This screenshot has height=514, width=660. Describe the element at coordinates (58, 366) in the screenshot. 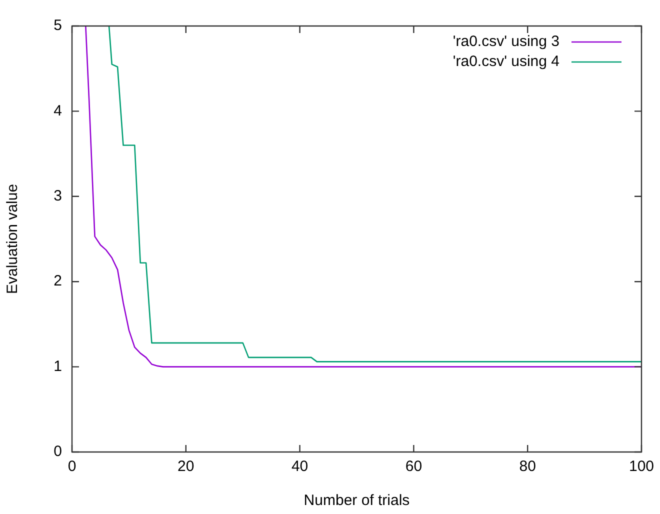

I see `y-tick-label: 1` at that location.